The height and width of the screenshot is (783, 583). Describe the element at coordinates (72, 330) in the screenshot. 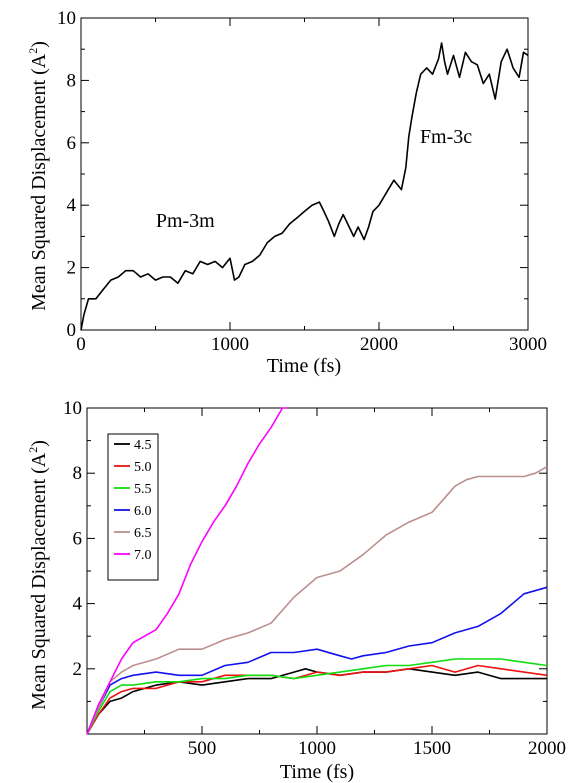

I see `y-tick-label: 0` at that location.